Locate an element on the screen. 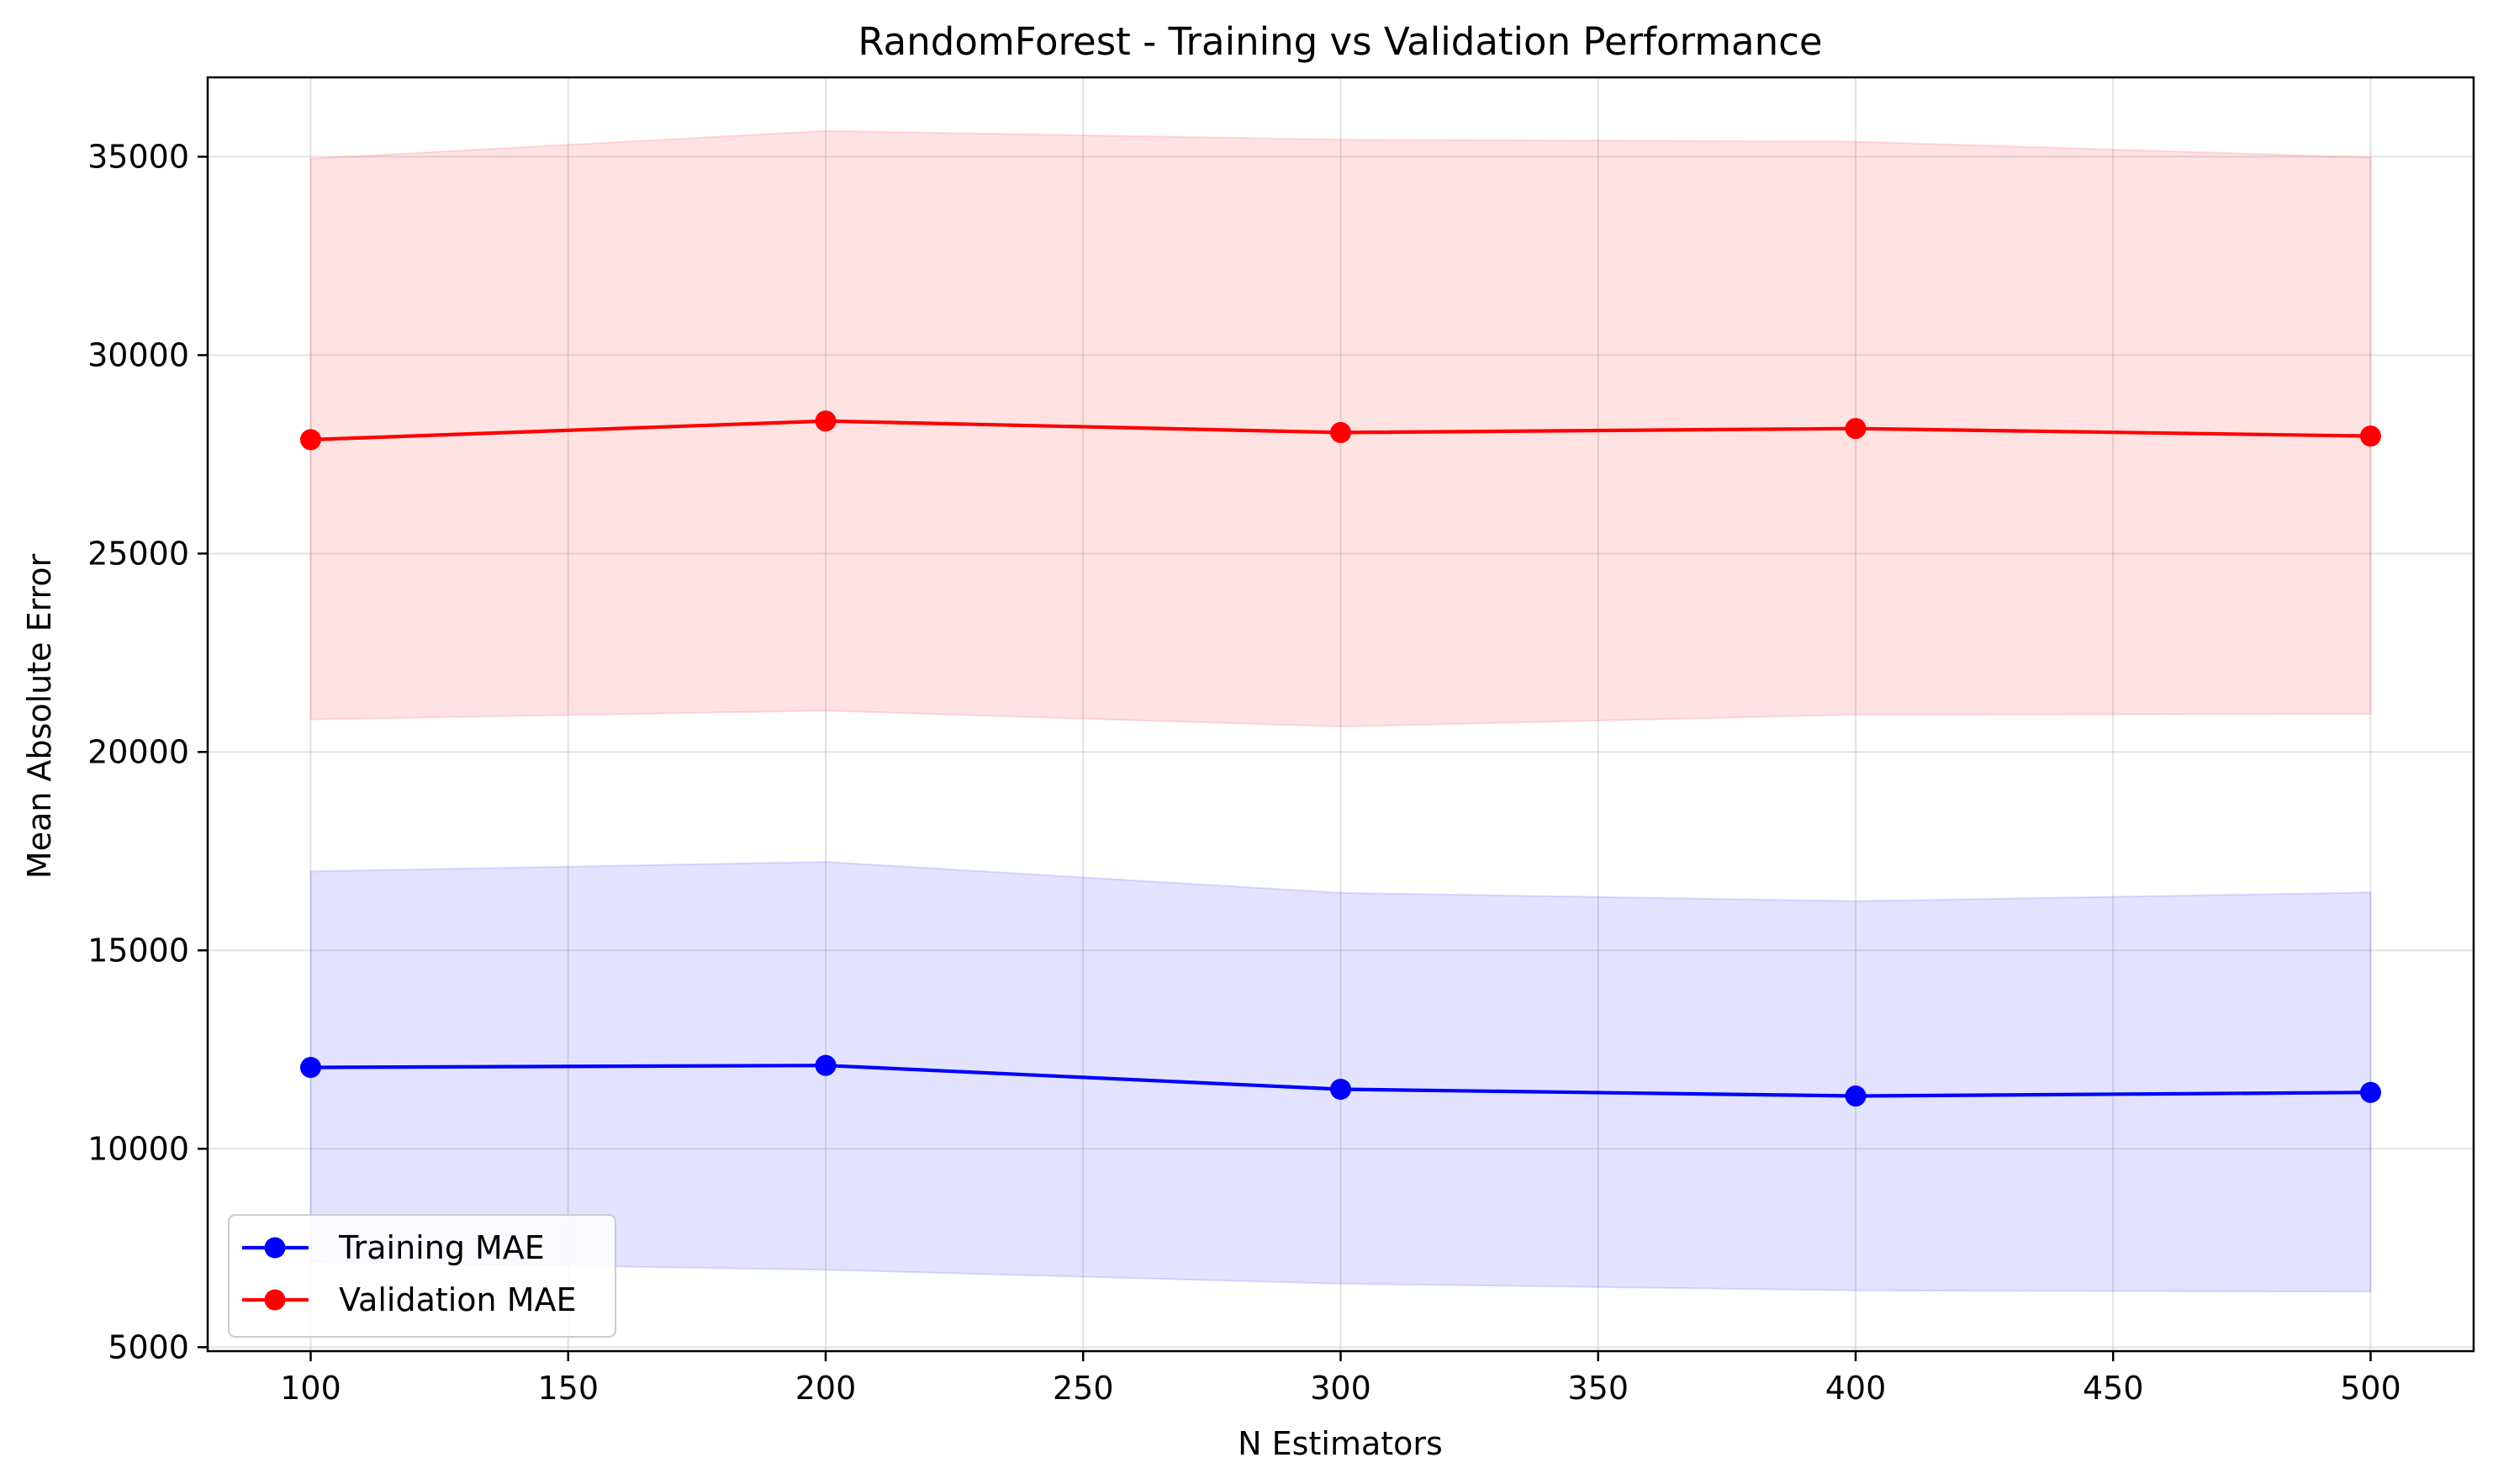 This screenshot has width=2498, height=1484. x-tick-label: 450 is located at coordinates (2113, 1388).